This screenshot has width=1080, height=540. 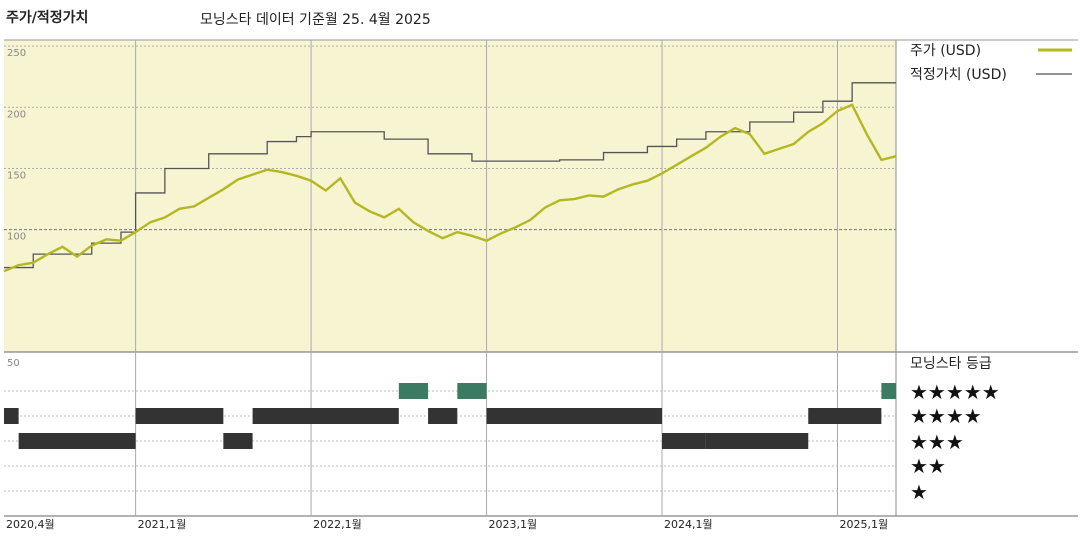 What do you see at coordinates (513, 524) in the screenshot?
I see `x-tick-label: 2023,1월` at bounding box center [513, 524].